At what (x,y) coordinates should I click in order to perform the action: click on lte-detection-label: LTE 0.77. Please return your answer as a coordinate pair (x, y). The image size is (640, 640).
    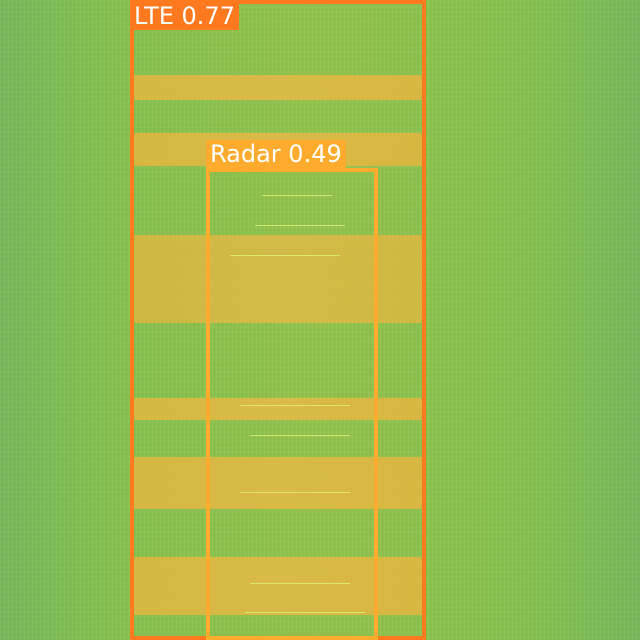
    Looking at the image, I should click on (184, 16).